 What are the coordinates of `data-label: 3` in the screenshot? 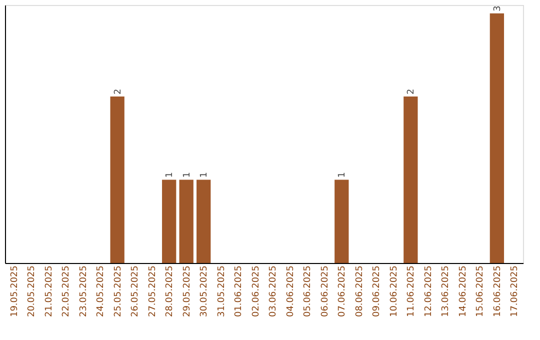 It's located at (497, 9).